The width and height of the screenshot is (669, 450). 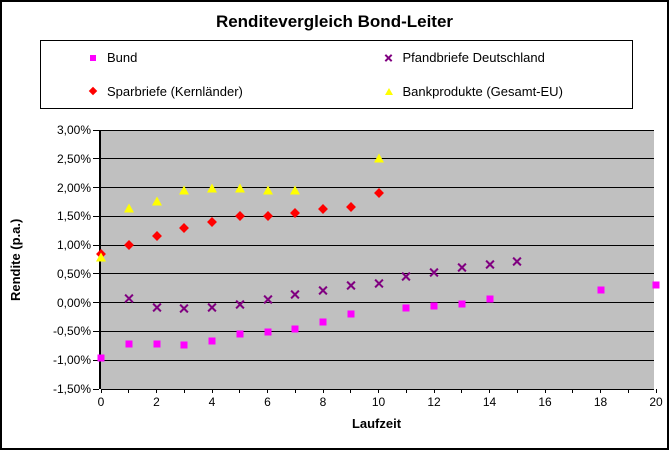 What do you see at coordinates (482, 91) in the screenshot?
I see `legend-label: Bankprodukte (Gesamt-EU)` at bounding box center [482, 91].